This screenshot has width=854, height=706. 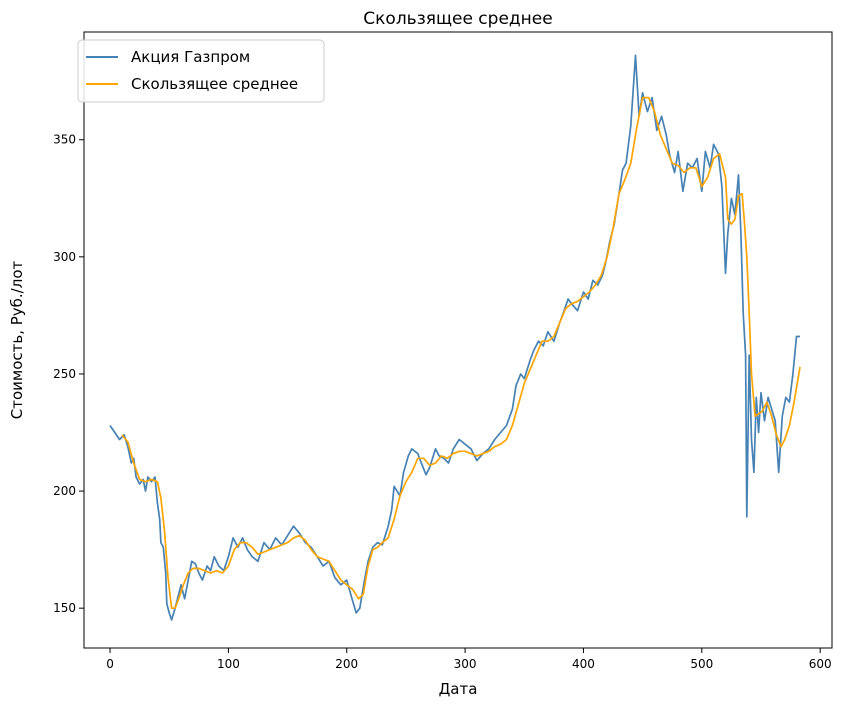 What do you see at coordinates (228, 664) in the screenshot?
I see `x-tick-label: 100` at bounding box center [228, 664].